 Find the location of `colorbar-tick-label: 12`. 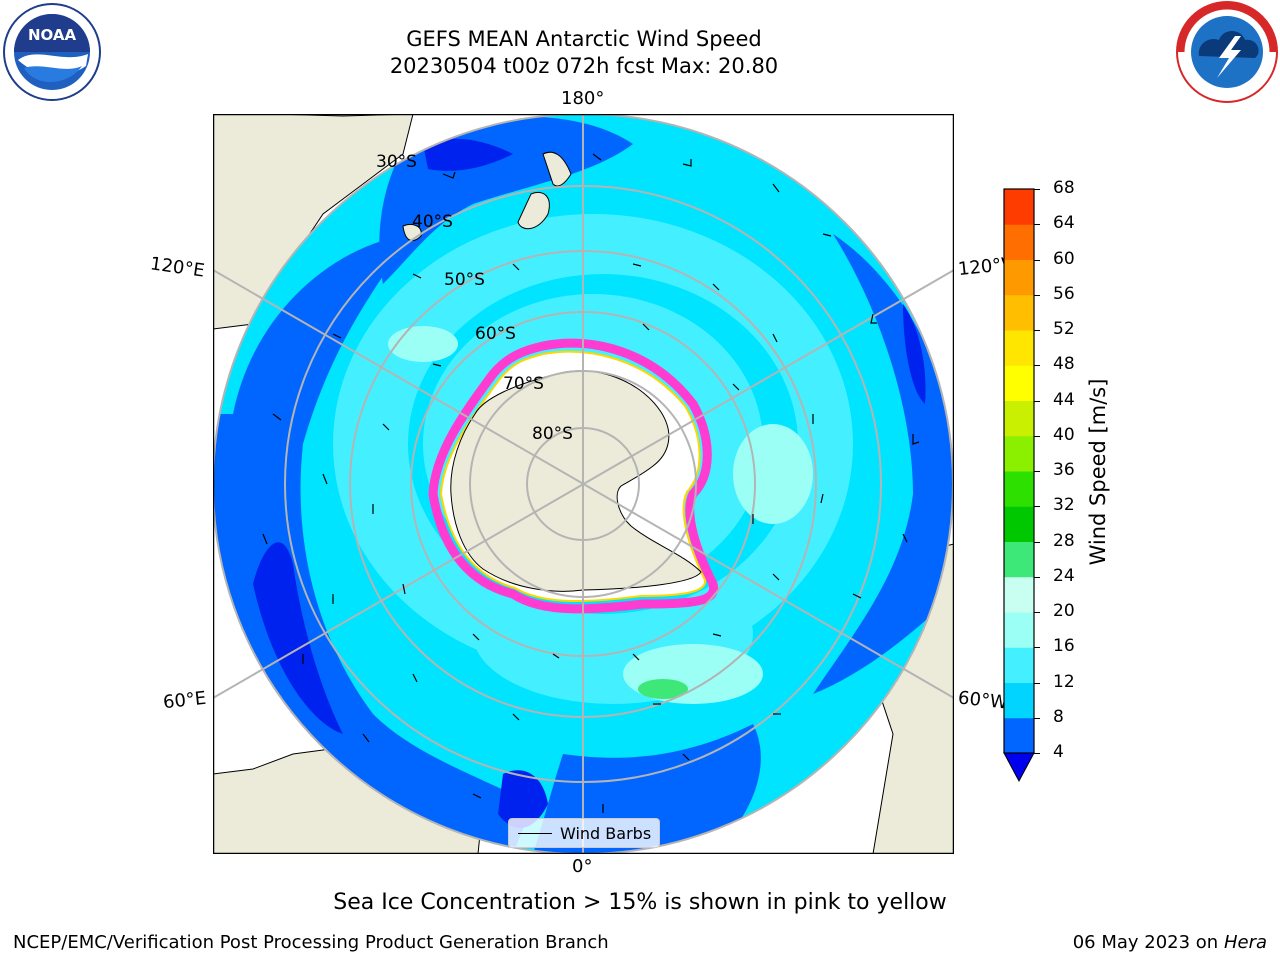

colorbar-tick-label: 12 is located at coordinates (1064, 681).